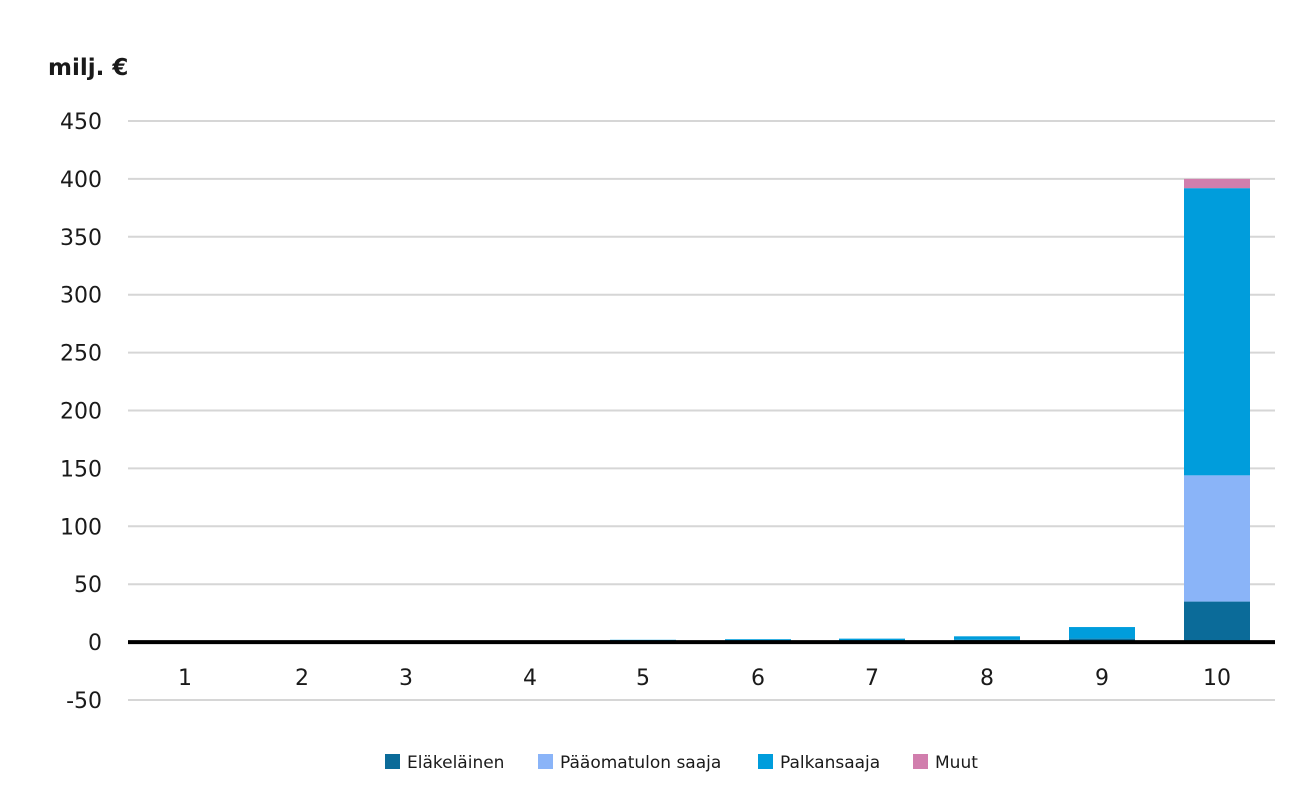  I want to click on x-tick-label: 8, so click(987, 678).